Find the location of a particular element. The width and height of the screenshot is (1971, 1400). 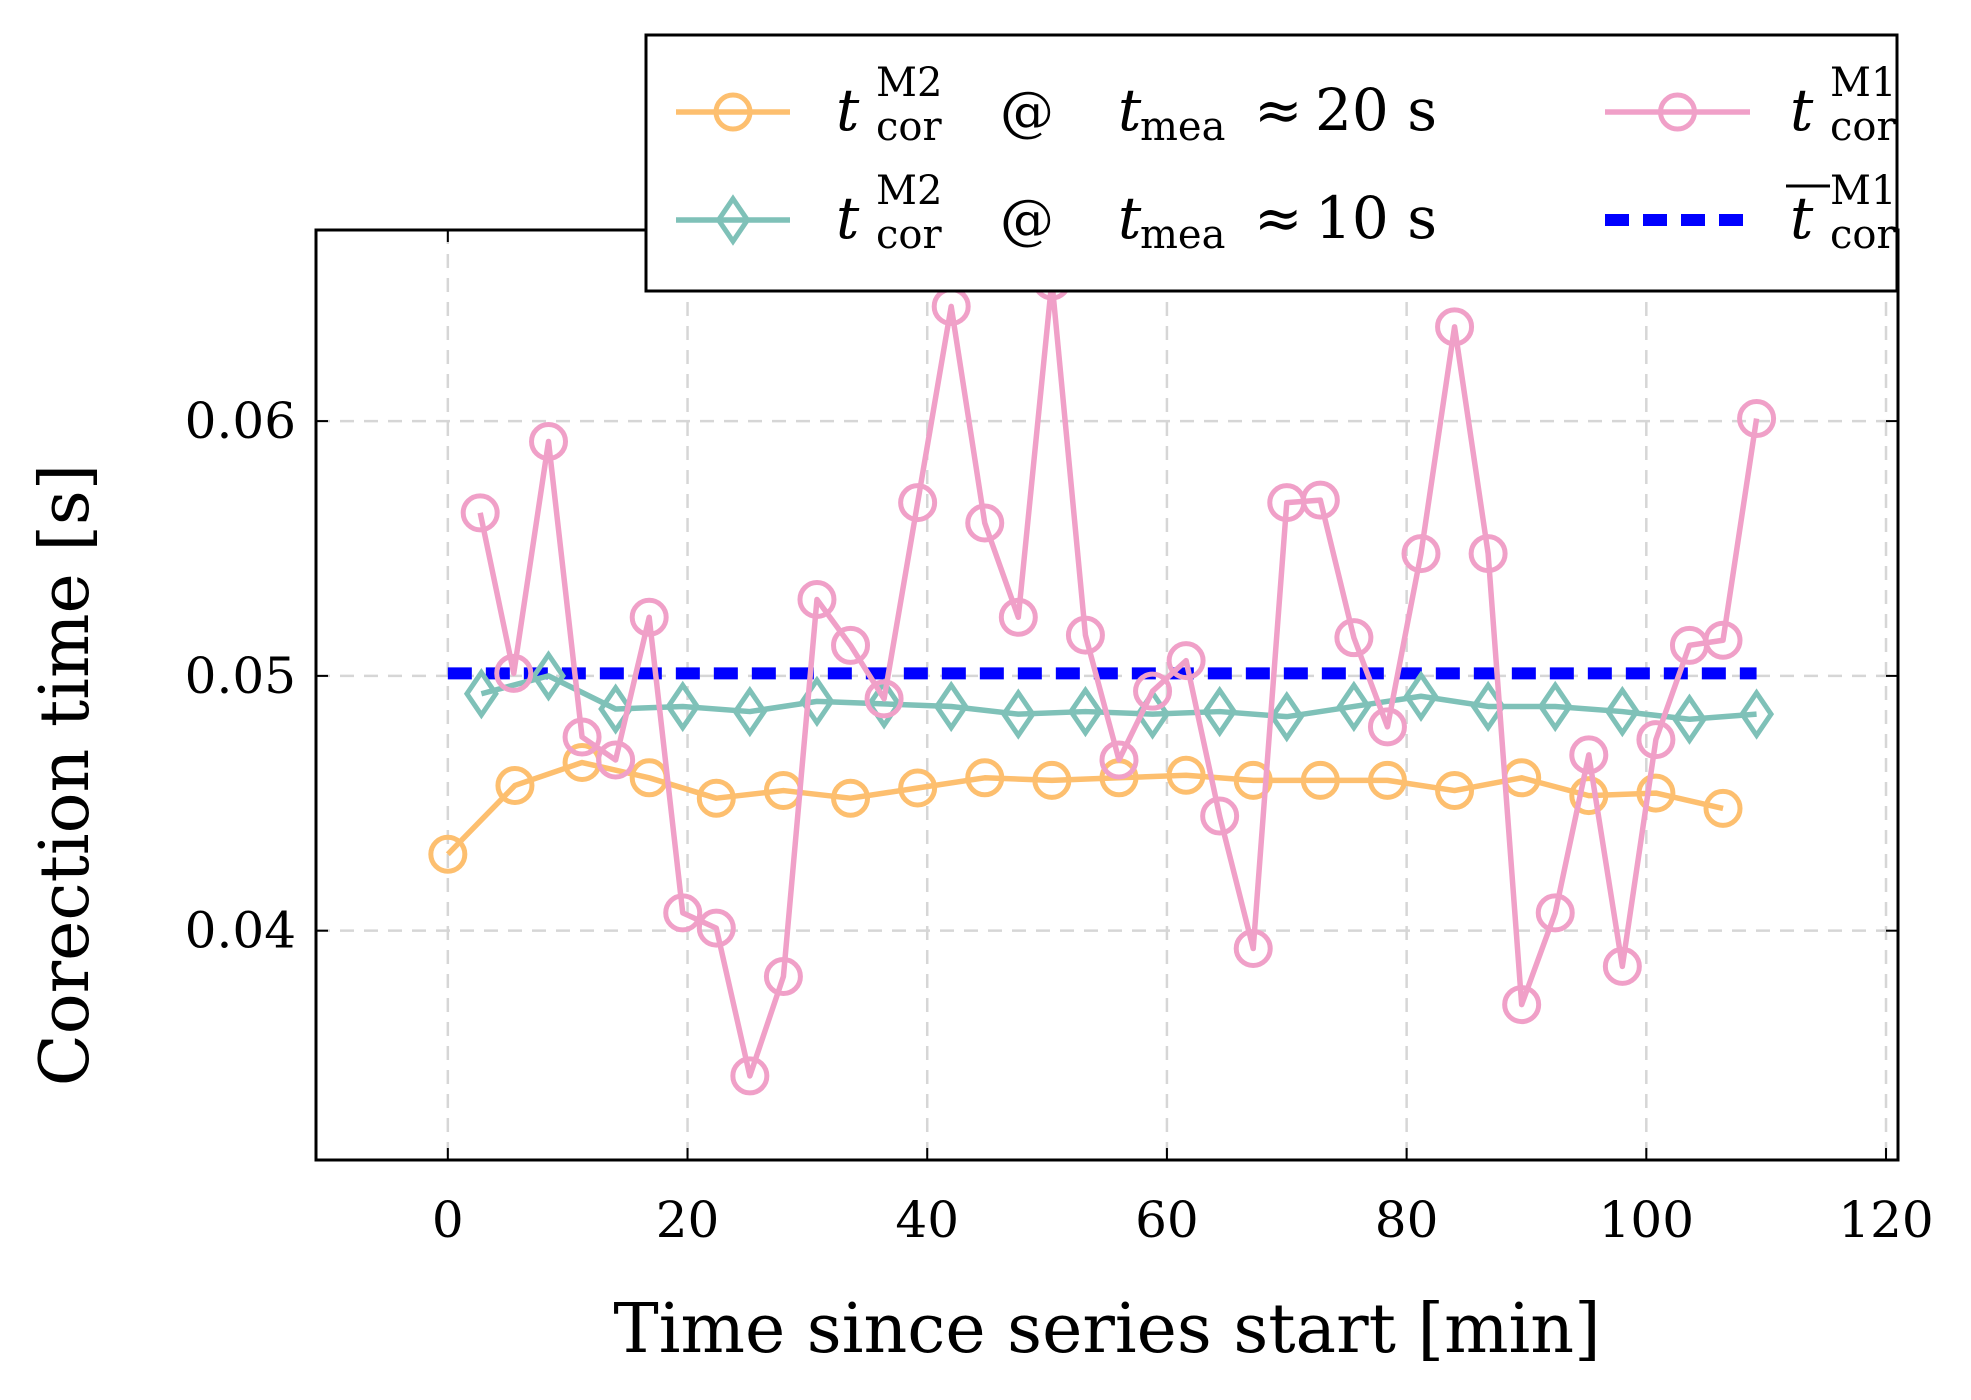

legend-superscript: M2 is located at coordinates (909, 83).